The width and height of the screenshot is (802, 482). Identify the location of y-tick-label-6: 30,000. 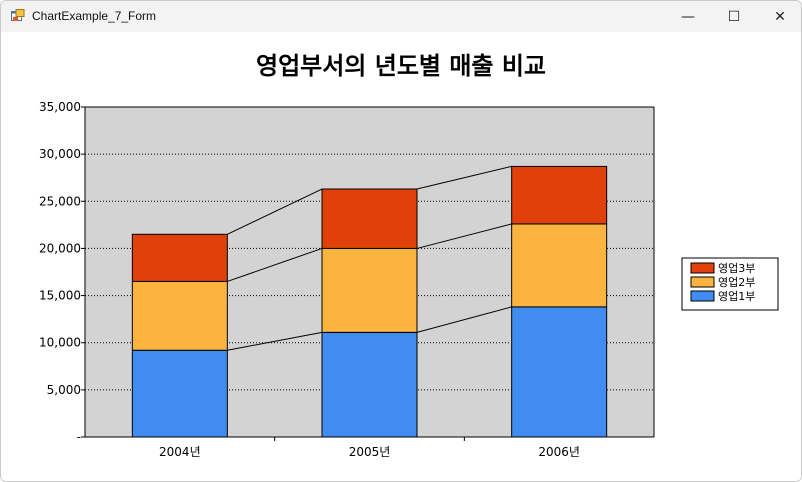
(60, 154).